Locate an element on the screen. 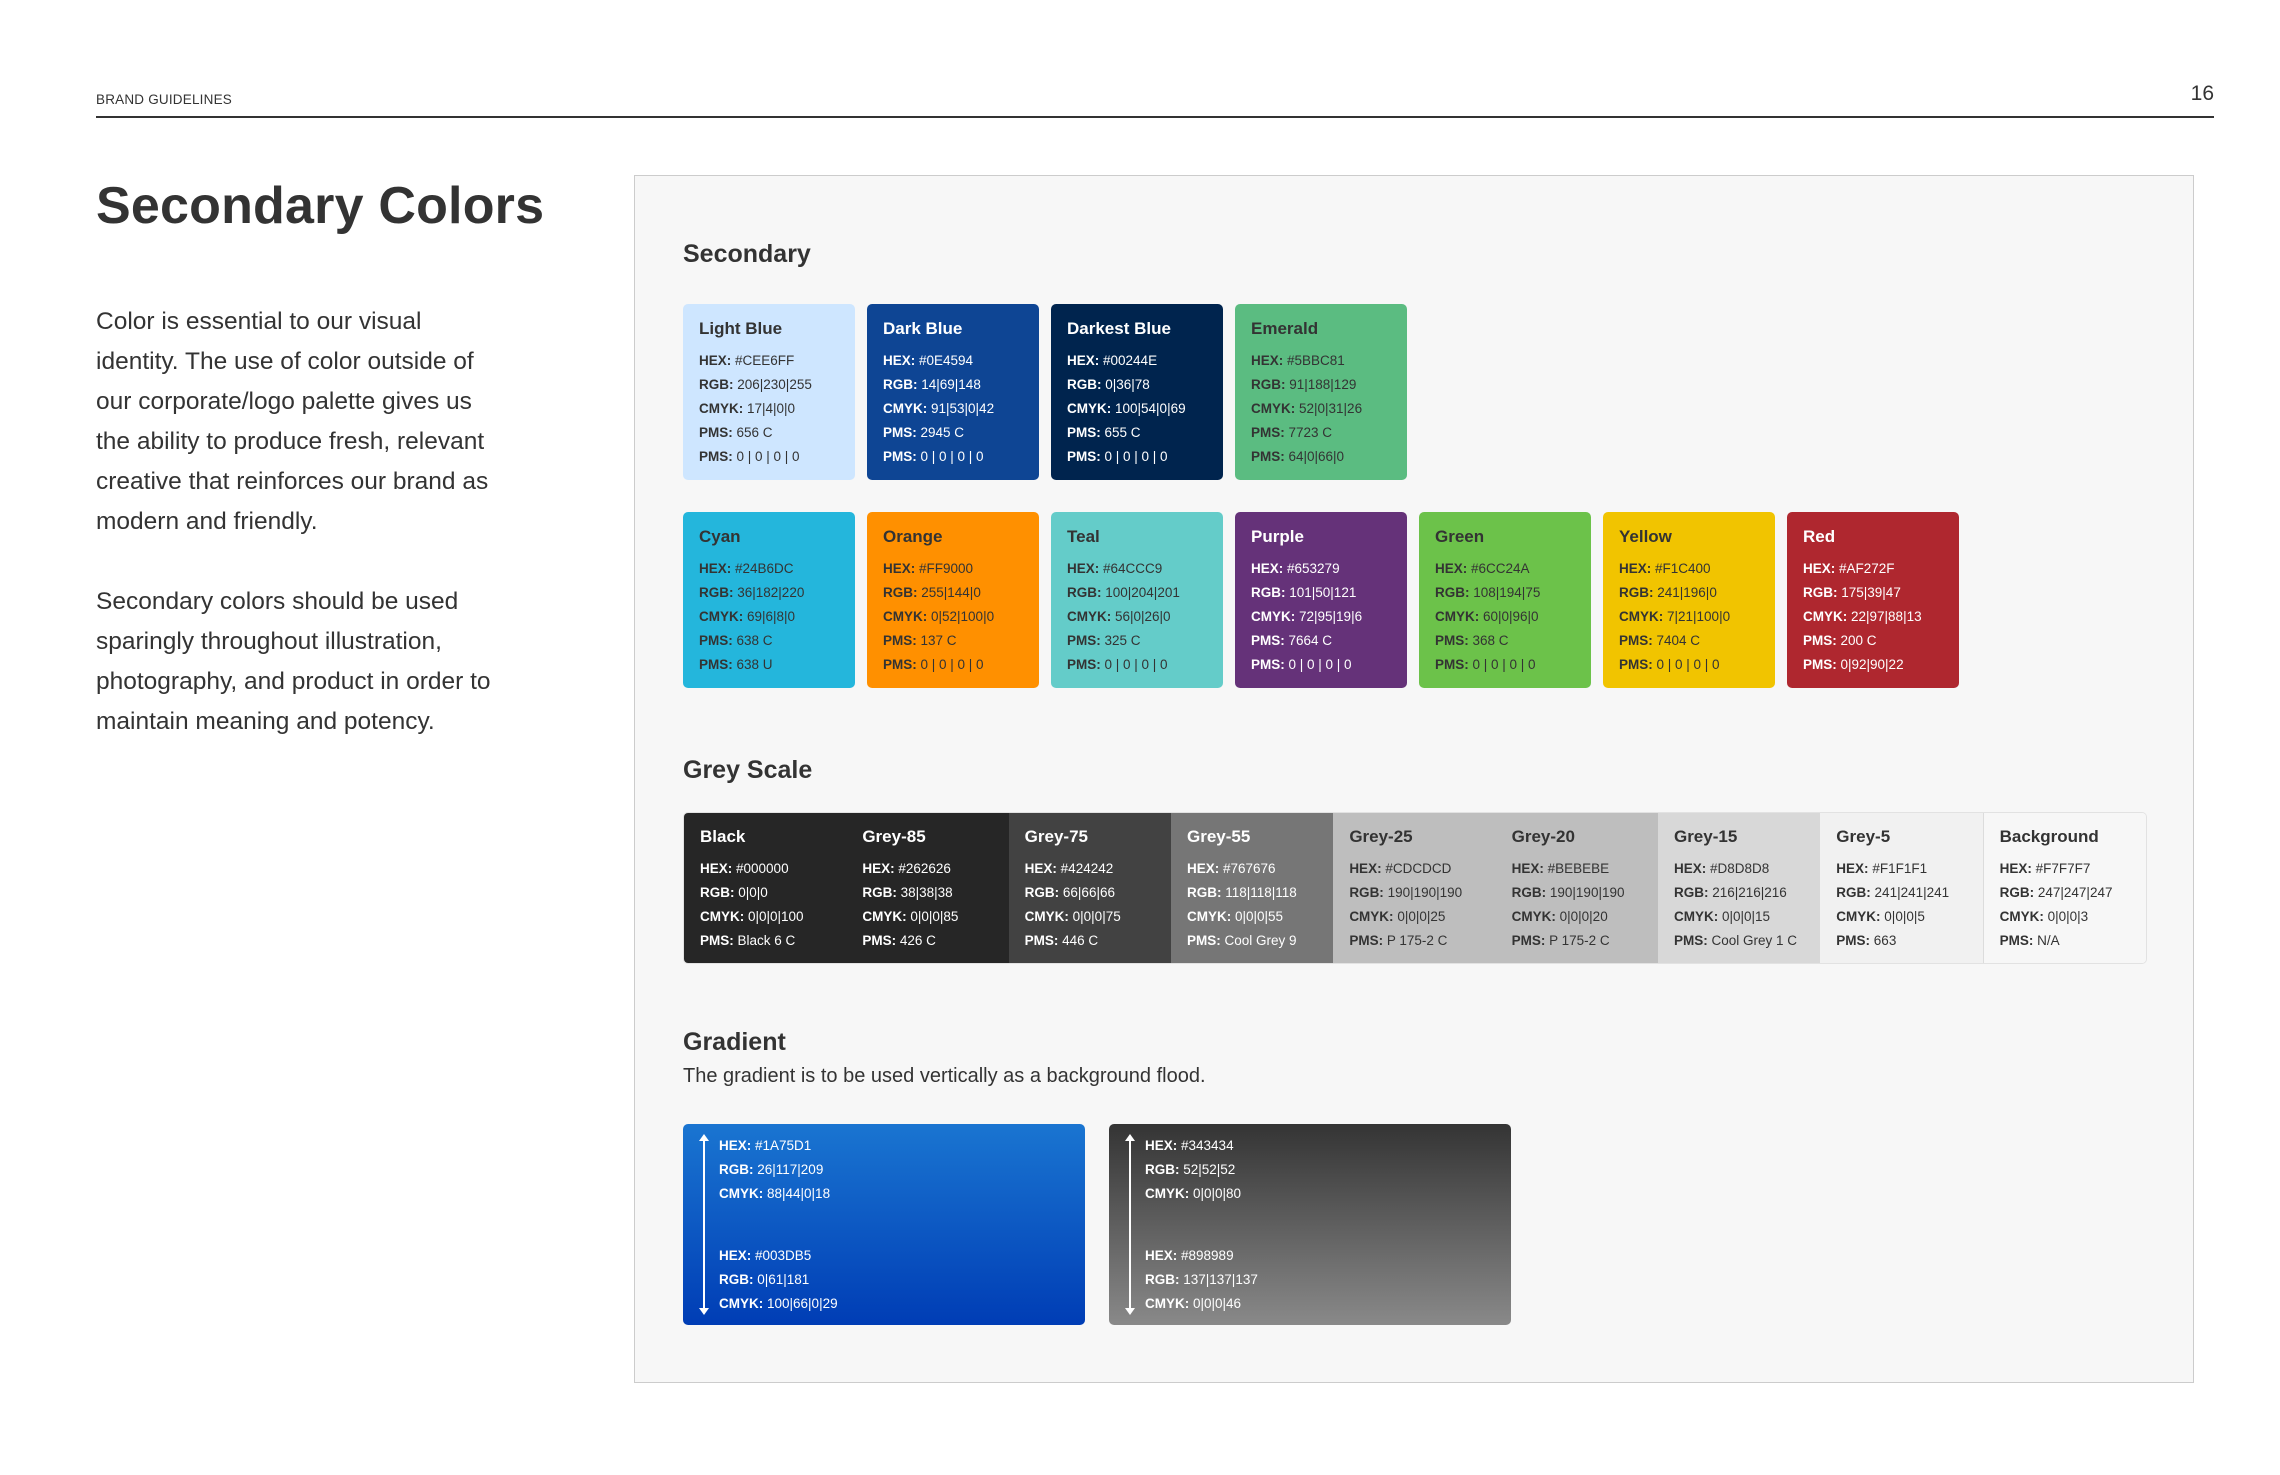 Image resolution: width=2280 pixels, height=1475 pixels. spec-value: 446 C is located at coordinates (1078, 940).